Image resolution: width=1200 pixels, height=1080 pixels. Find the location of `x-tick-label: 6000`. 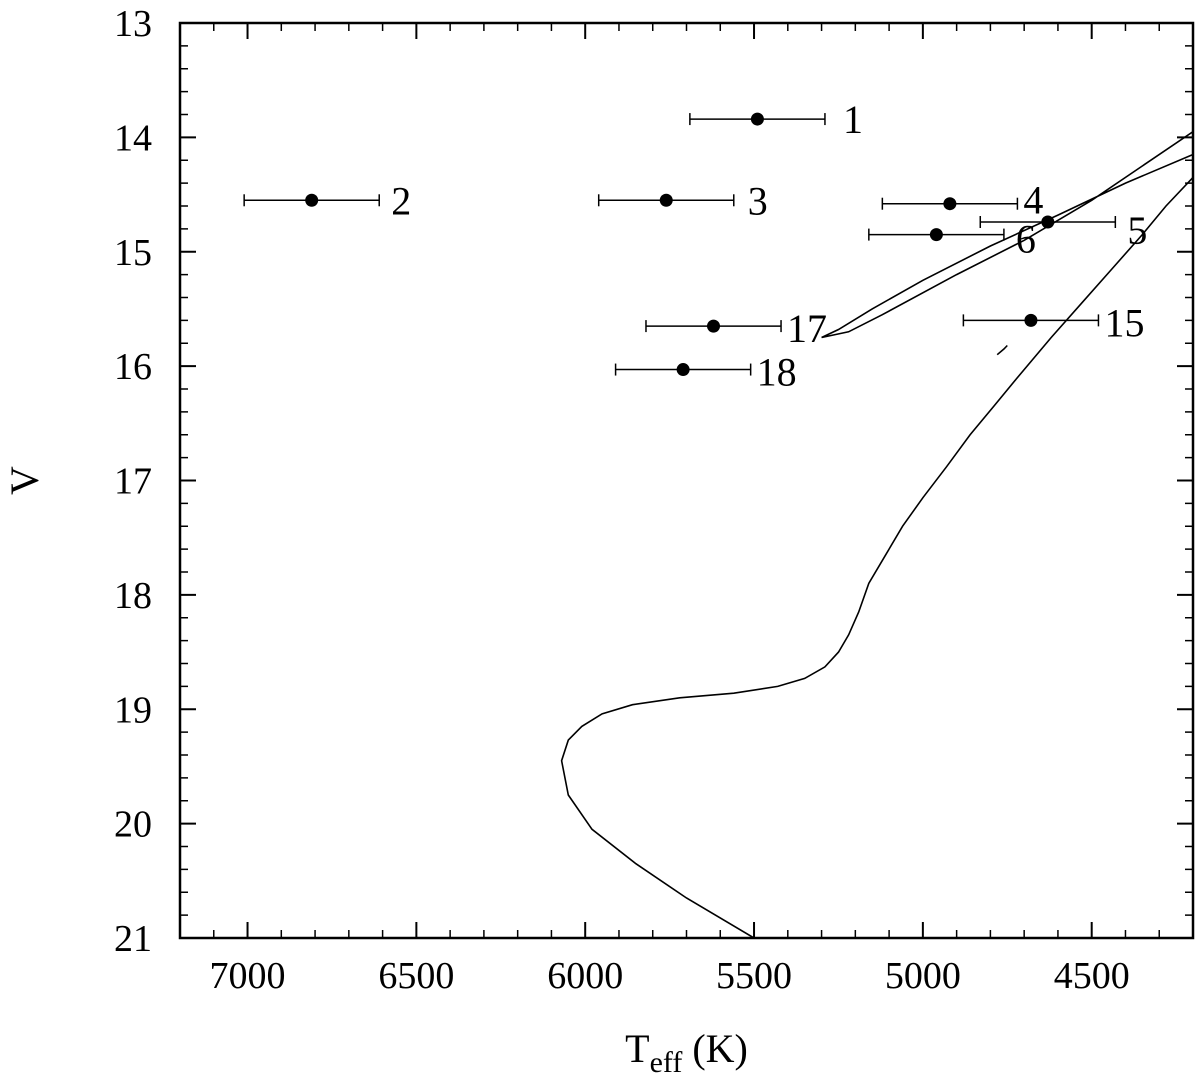

x-tick-label: 6000 is located at coordinates (585, 976).